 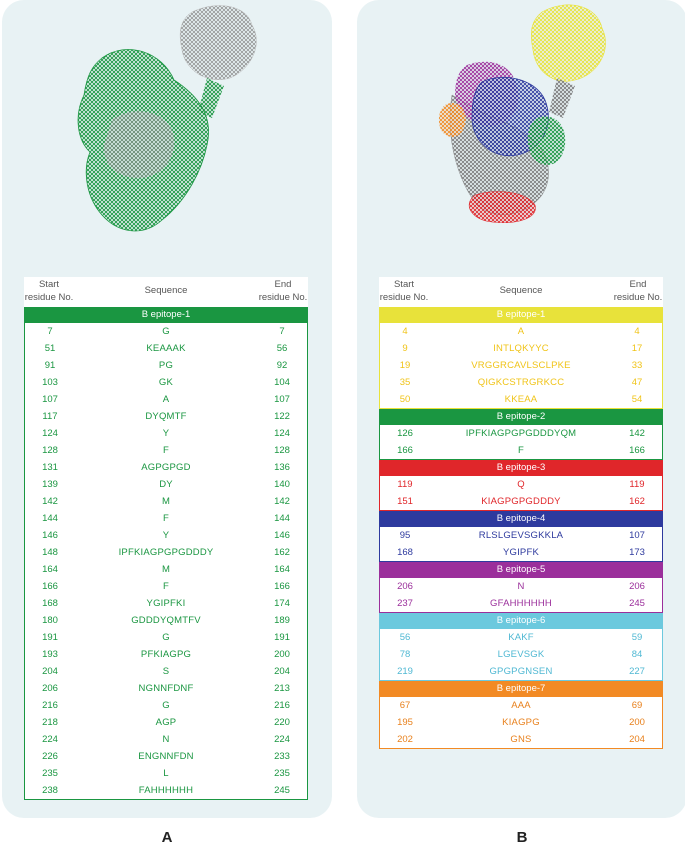 What do you see at coordinates (405, 399) in the screenshot?
I see `start-residue: 50` at bounding box center [405, 399].